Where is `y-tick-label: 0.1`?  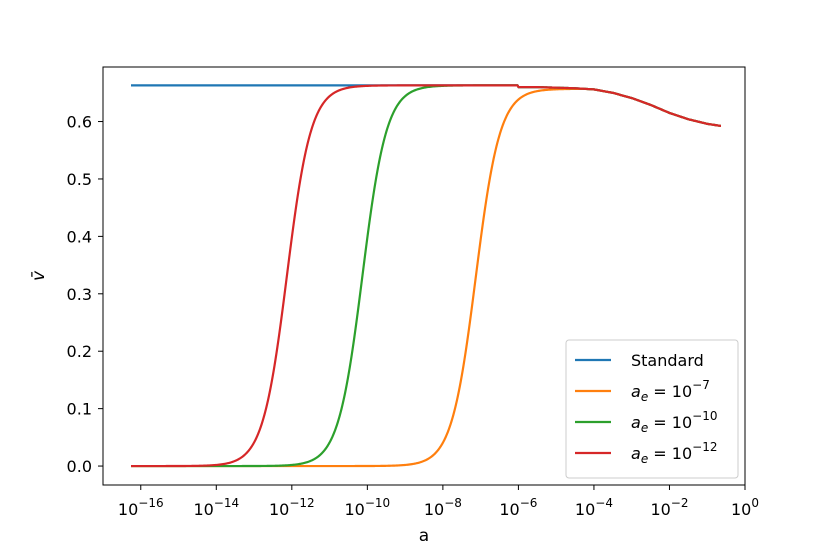
y-tick-label: 0.1 is located at coordinates (79, 409).